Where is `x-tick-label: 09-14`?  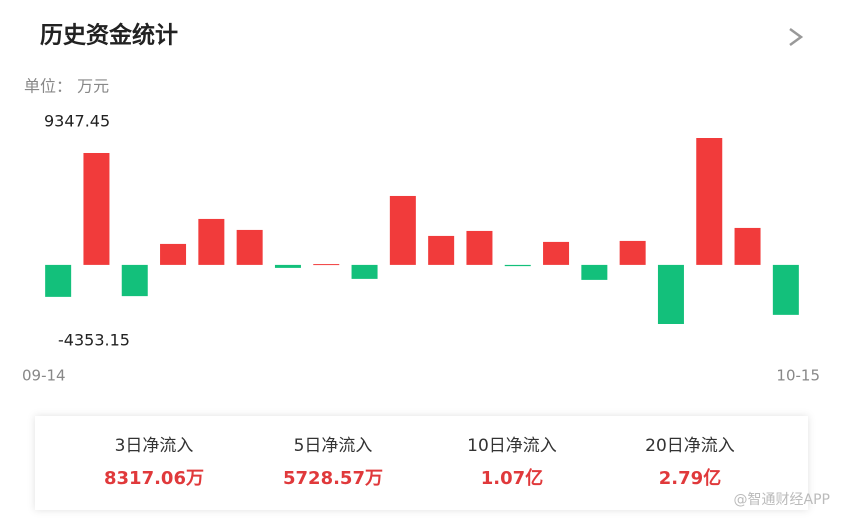 x-tick-label: 09-14 is located at coordinates (44, 376).